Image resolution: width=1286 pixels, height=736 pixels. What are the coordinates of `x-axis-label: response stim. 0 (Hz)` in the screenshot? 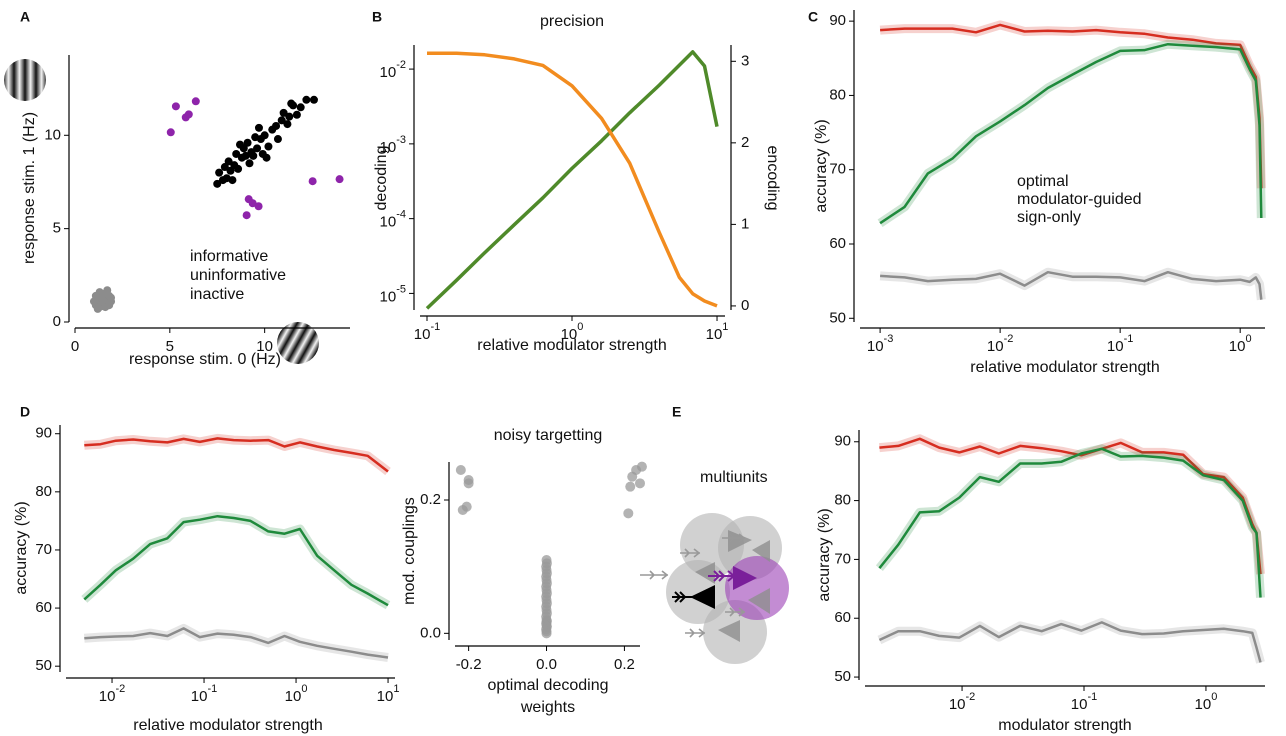 It's located at (205, 359).